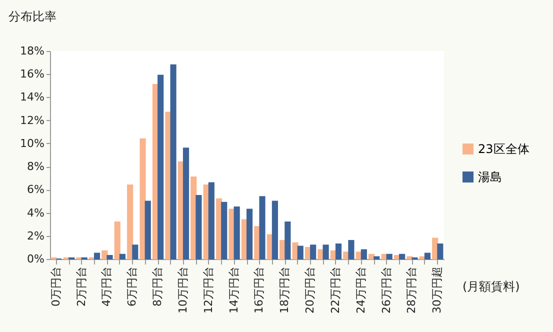 This screenshot has width=553, height=332. What do you see at coordinates (35, 235) in the screenshot?
I see `y-tick-label: 2%` at bounding box center [35, 235].